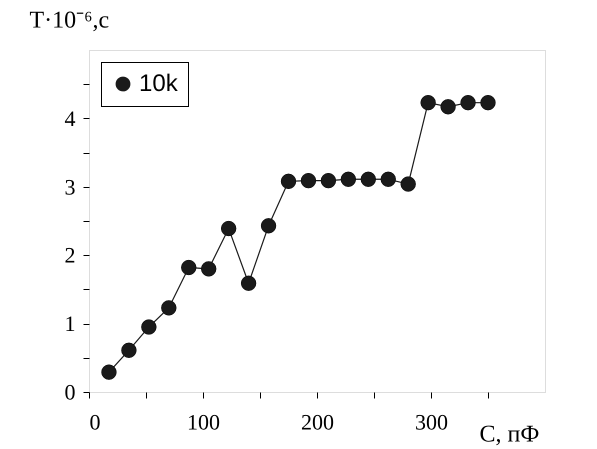  I want to click on y-axis-title: T·10⁻⁶,с, so click(70, 21).